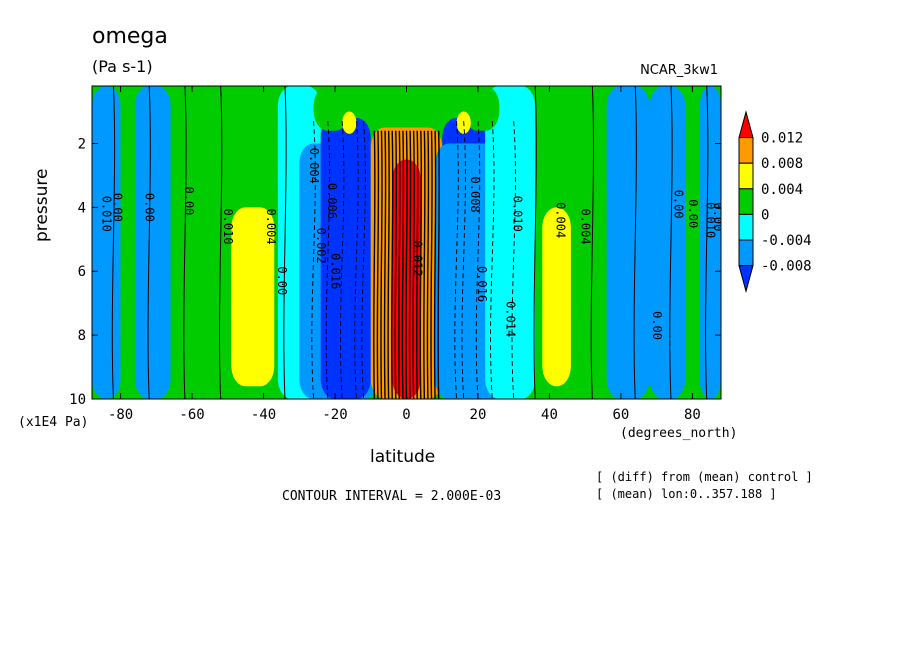  Describe the element at coordinates (122, 66) in the screenshot. I see `chart-units: (Pa s-1)` at that location.